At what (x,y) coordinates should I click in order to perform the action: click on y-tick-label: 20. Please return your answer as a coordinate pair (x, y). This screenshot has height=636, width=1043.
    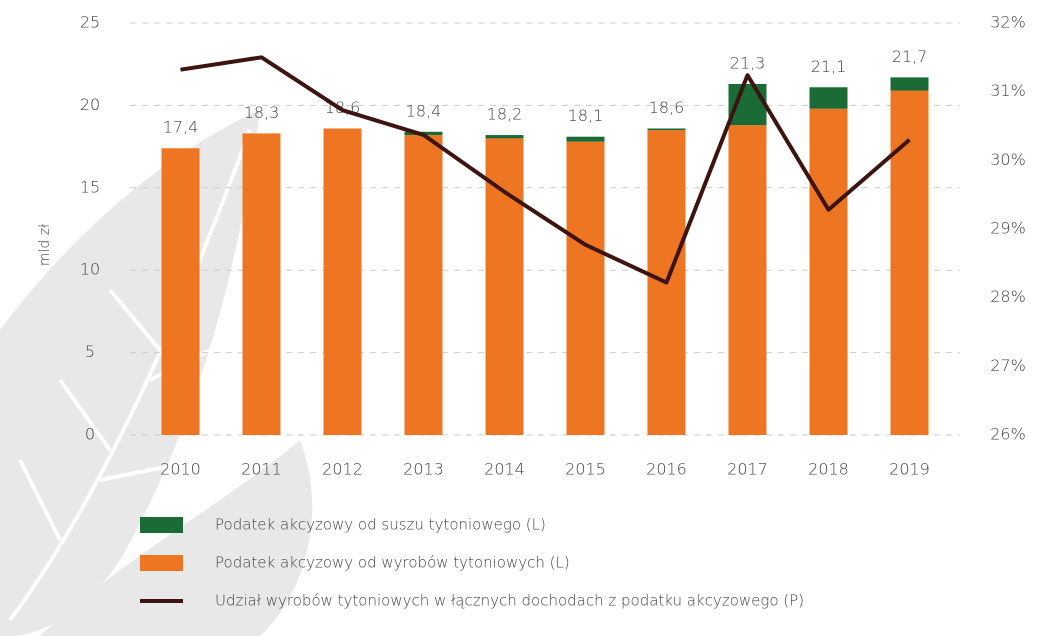
    Looking at the image, I should click on (90, 104).